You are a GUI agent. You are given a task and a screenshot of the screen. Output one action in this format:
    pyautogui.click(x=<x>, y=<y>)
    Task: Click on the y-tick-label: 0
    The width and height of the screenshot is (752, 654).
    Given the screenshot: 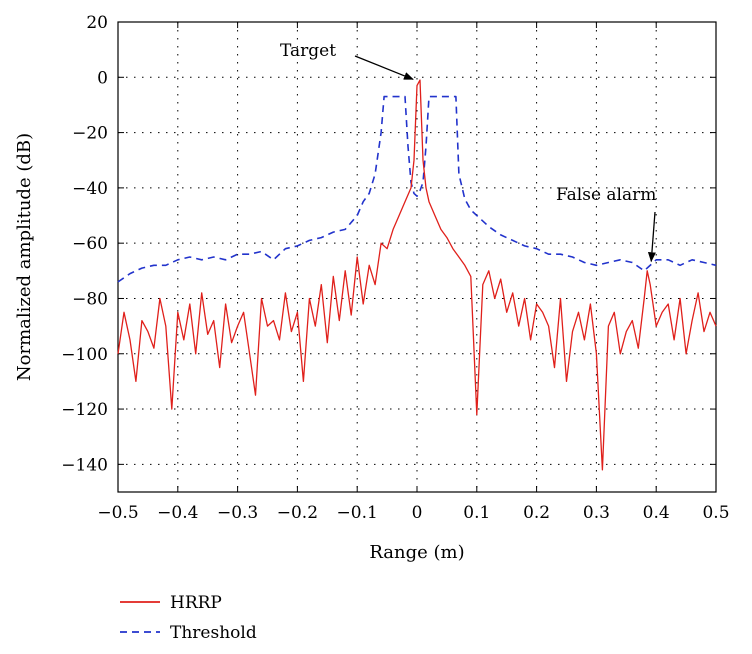 What is the action you would take?
    pyautogui.click(x=102, y=78)
    